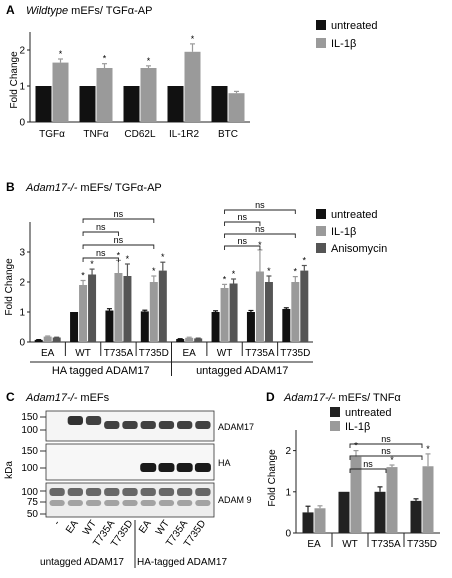 The height and width of the screenshot is (578, 452). I want to click on kda-tick: 150, so click(29, 451).